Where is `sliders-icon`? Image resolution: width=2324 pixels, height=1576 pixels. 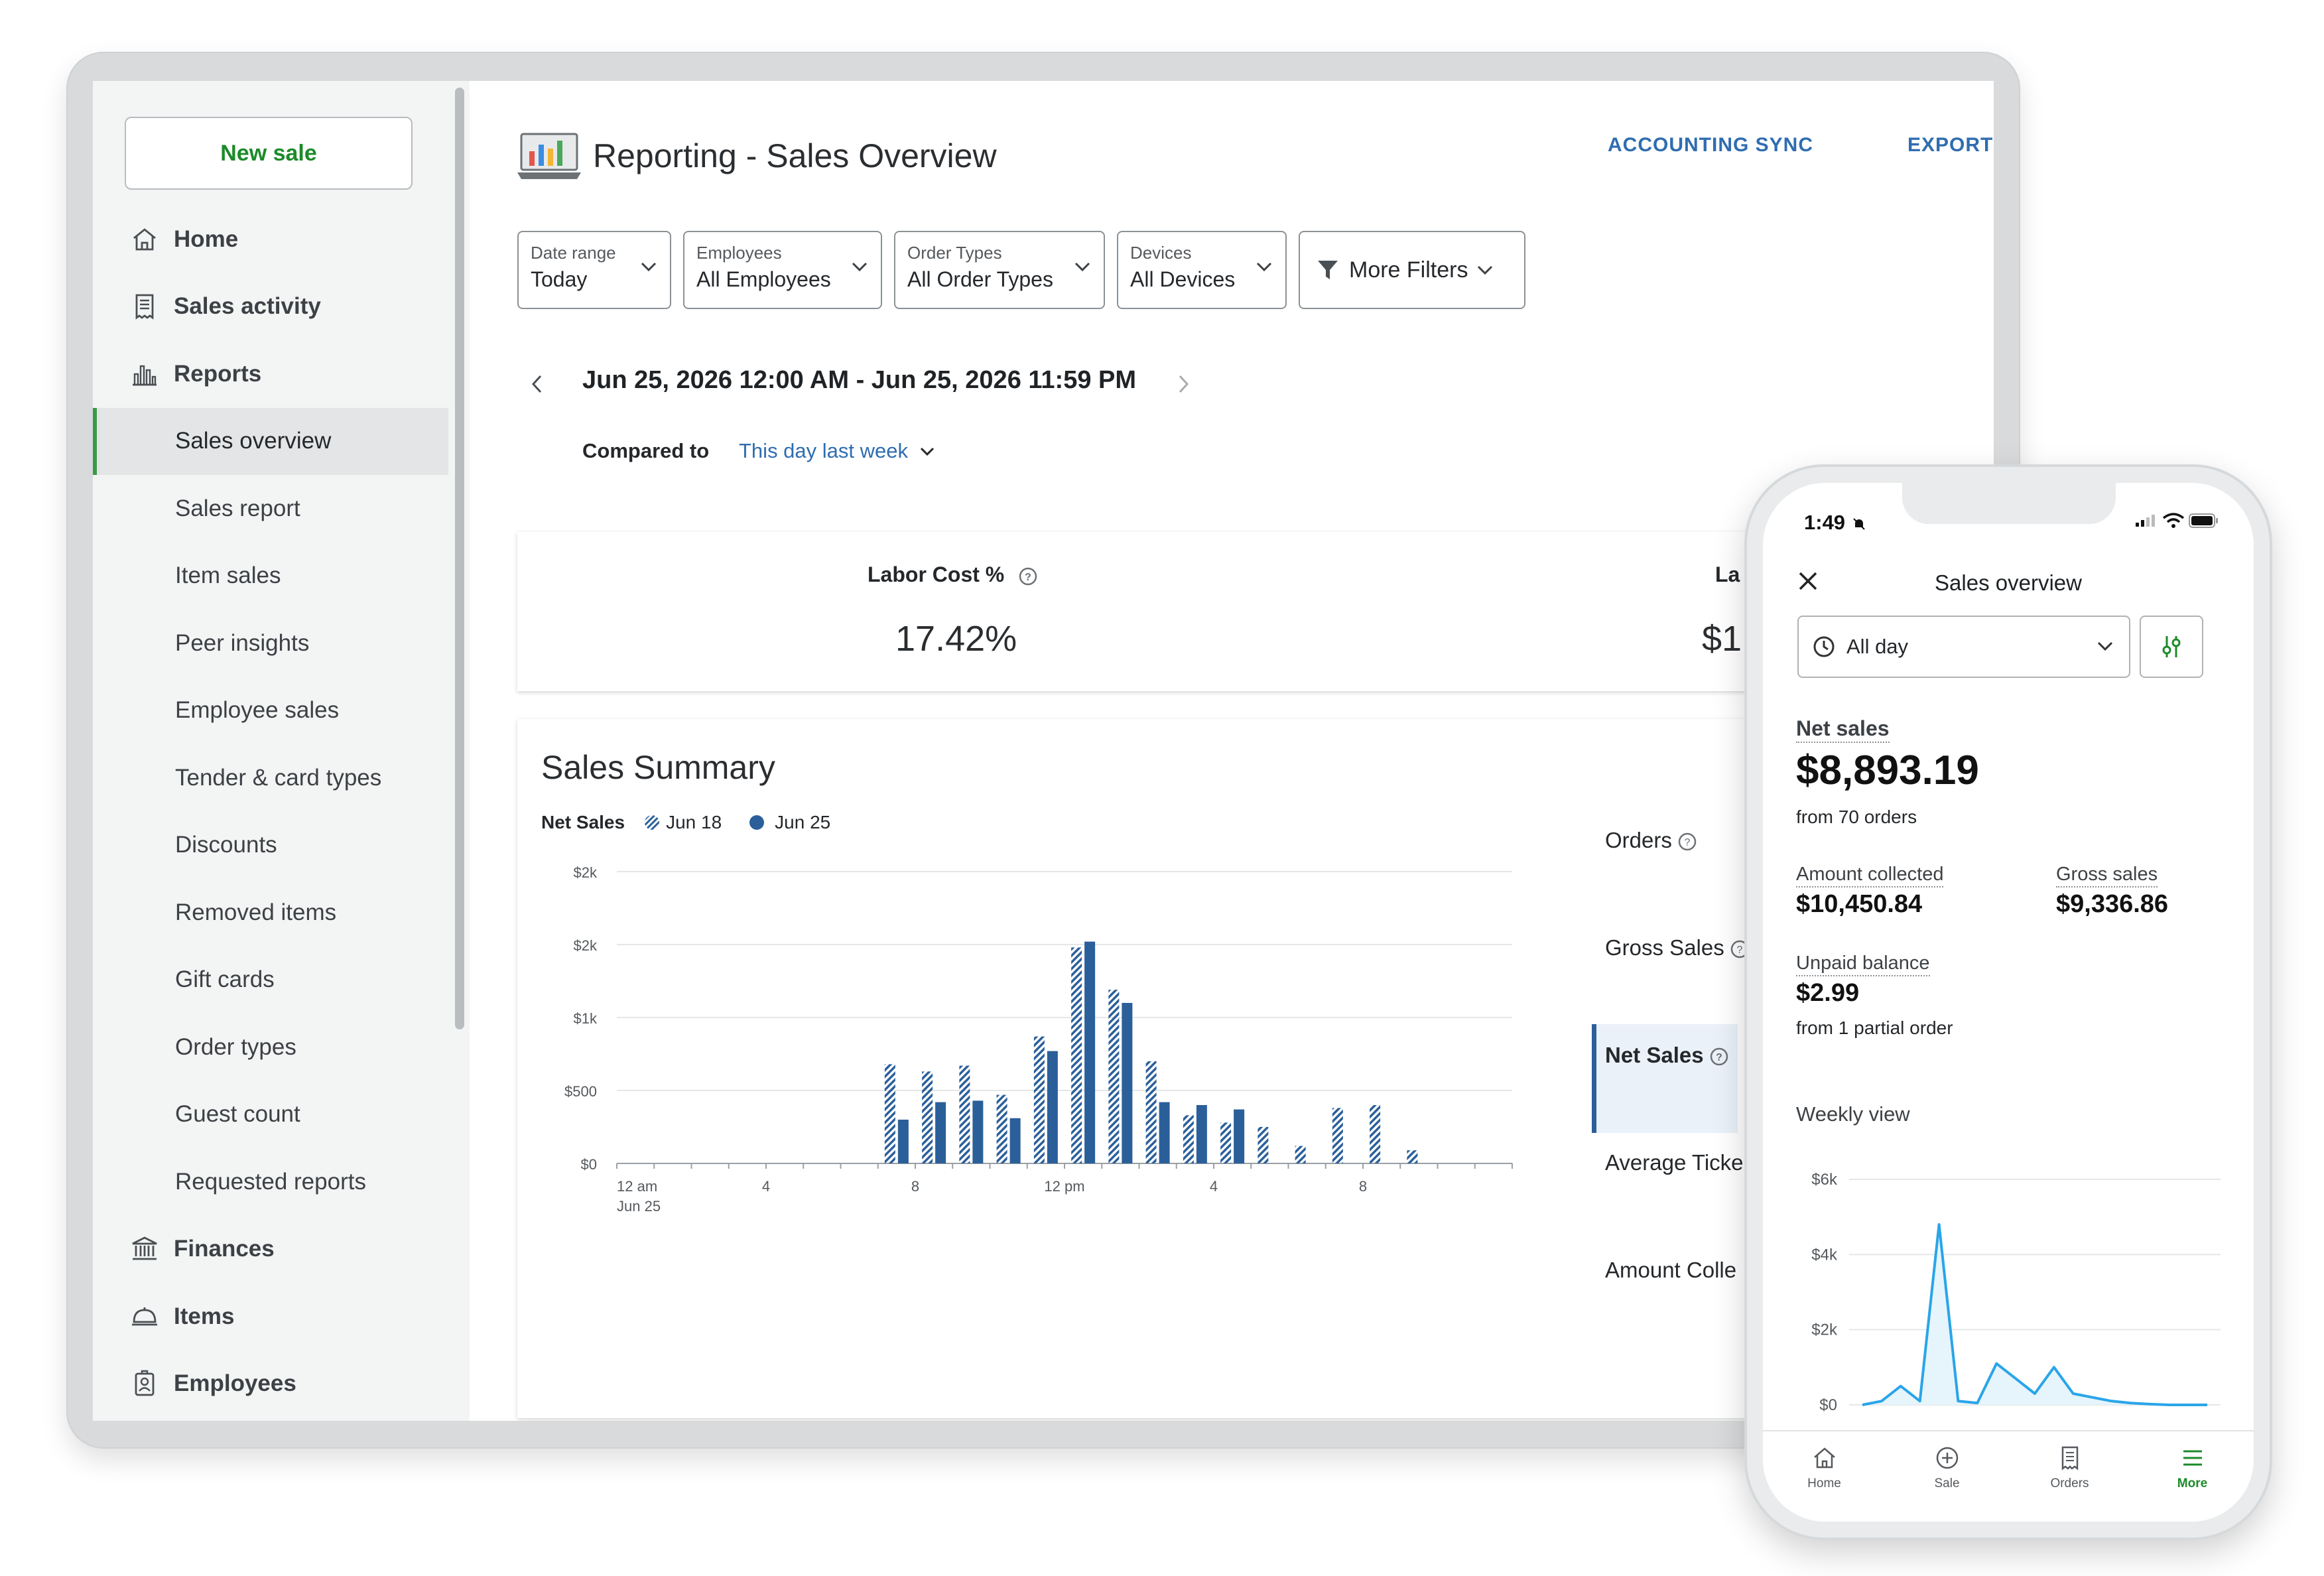
sliders-icon is located at coordinates (2171, 646).